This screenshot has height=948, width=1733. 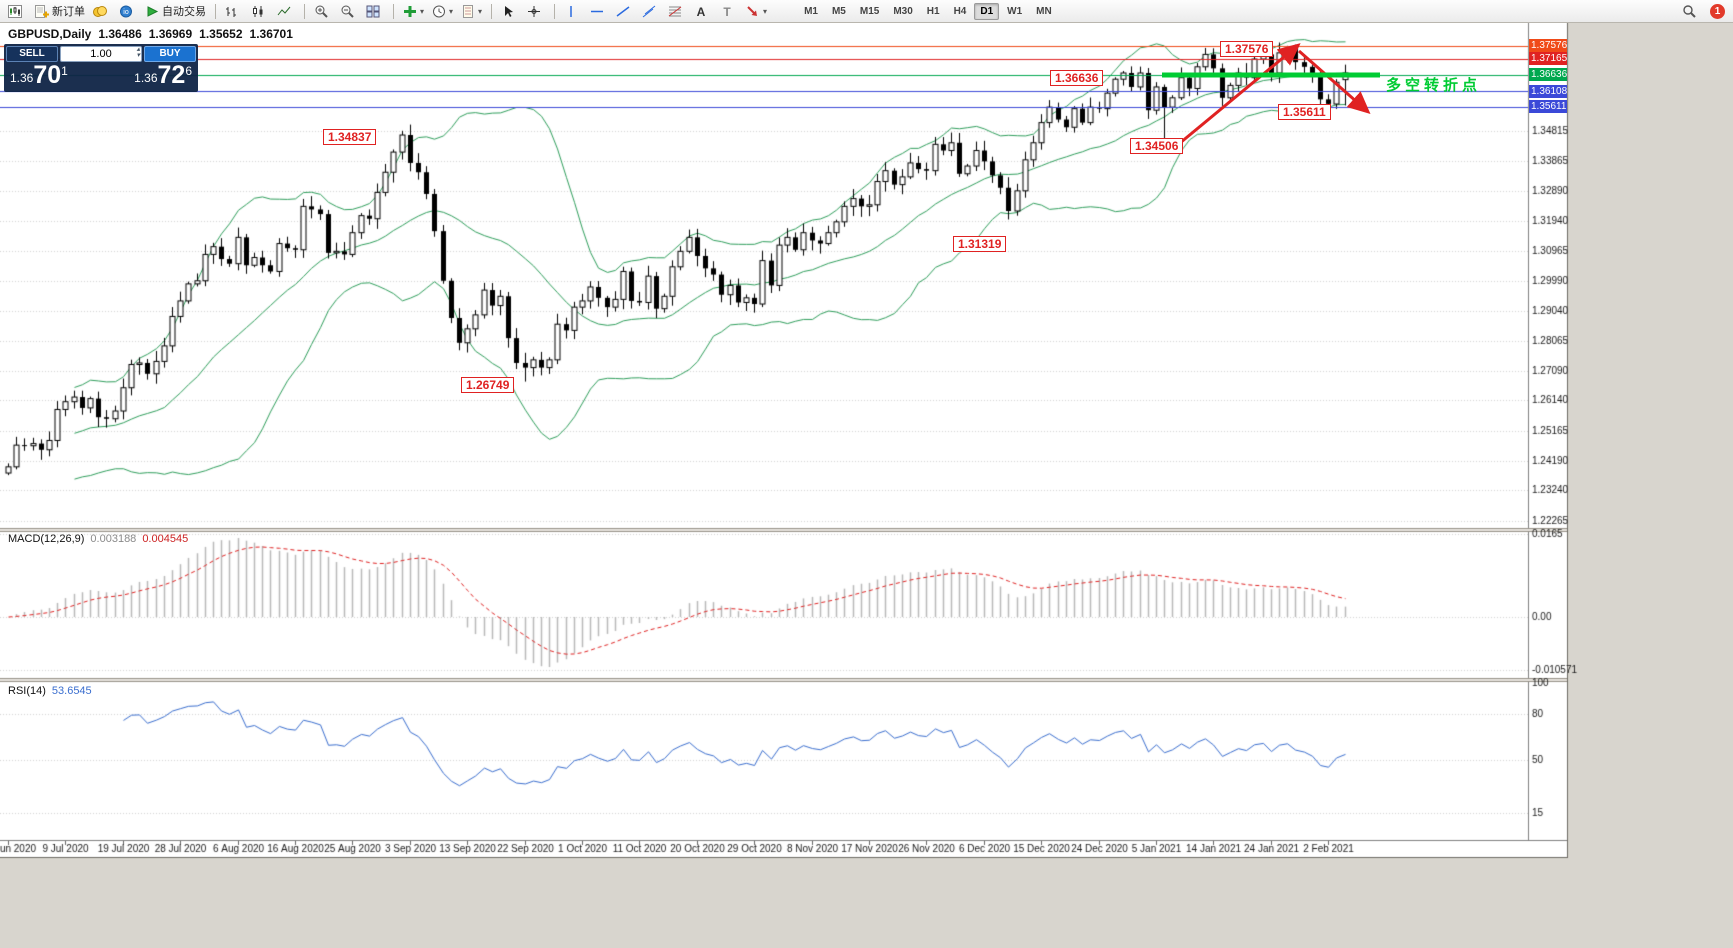 I want to click on chart-price-label: 1.35611, so click(x=1304, y=112).